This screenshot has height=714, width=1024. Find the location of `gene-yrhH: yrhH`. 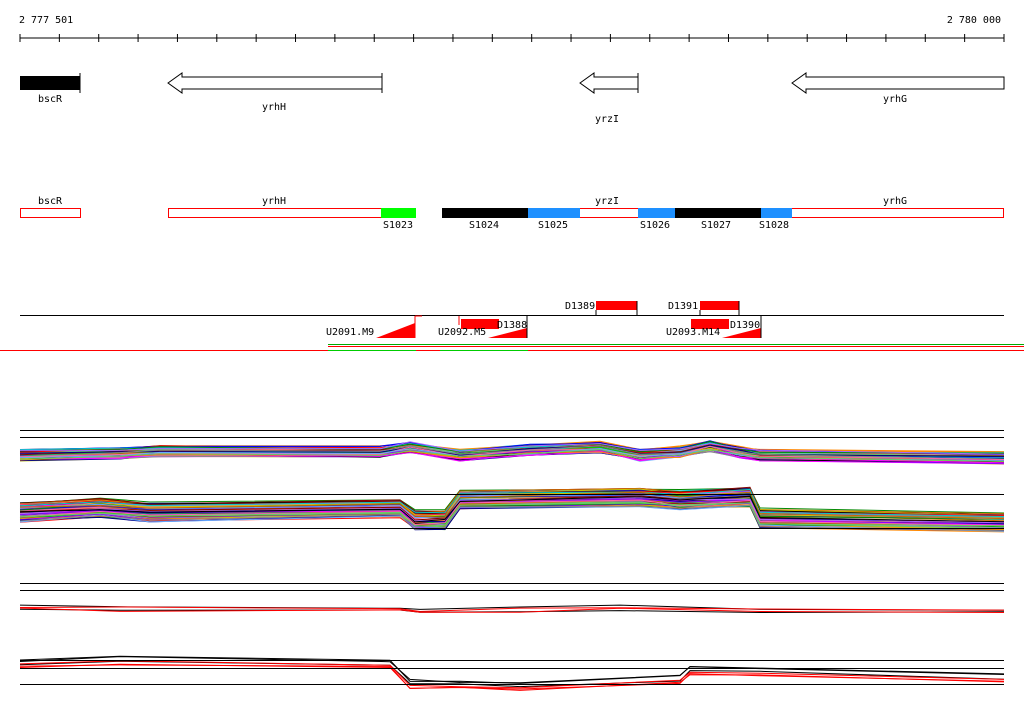

gene-yrhH: yrhH is located at coordinates (275, 92).